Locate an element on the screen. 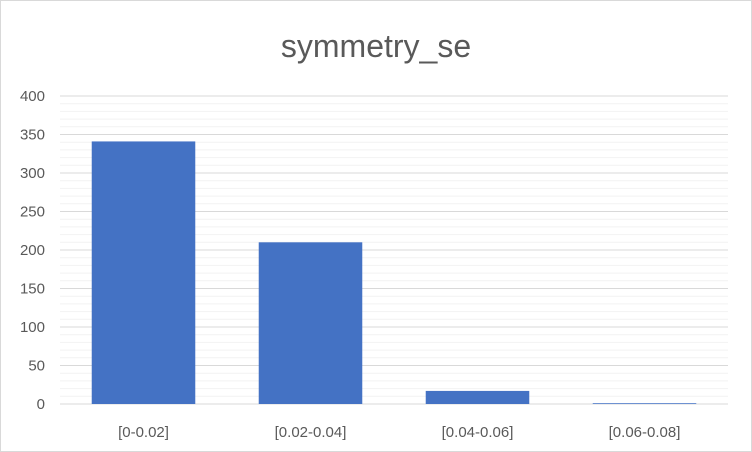 Image resolution: width=752 pixels, height=452 pixels. y-tick-label: 400 is located at coordinates (32, 96).